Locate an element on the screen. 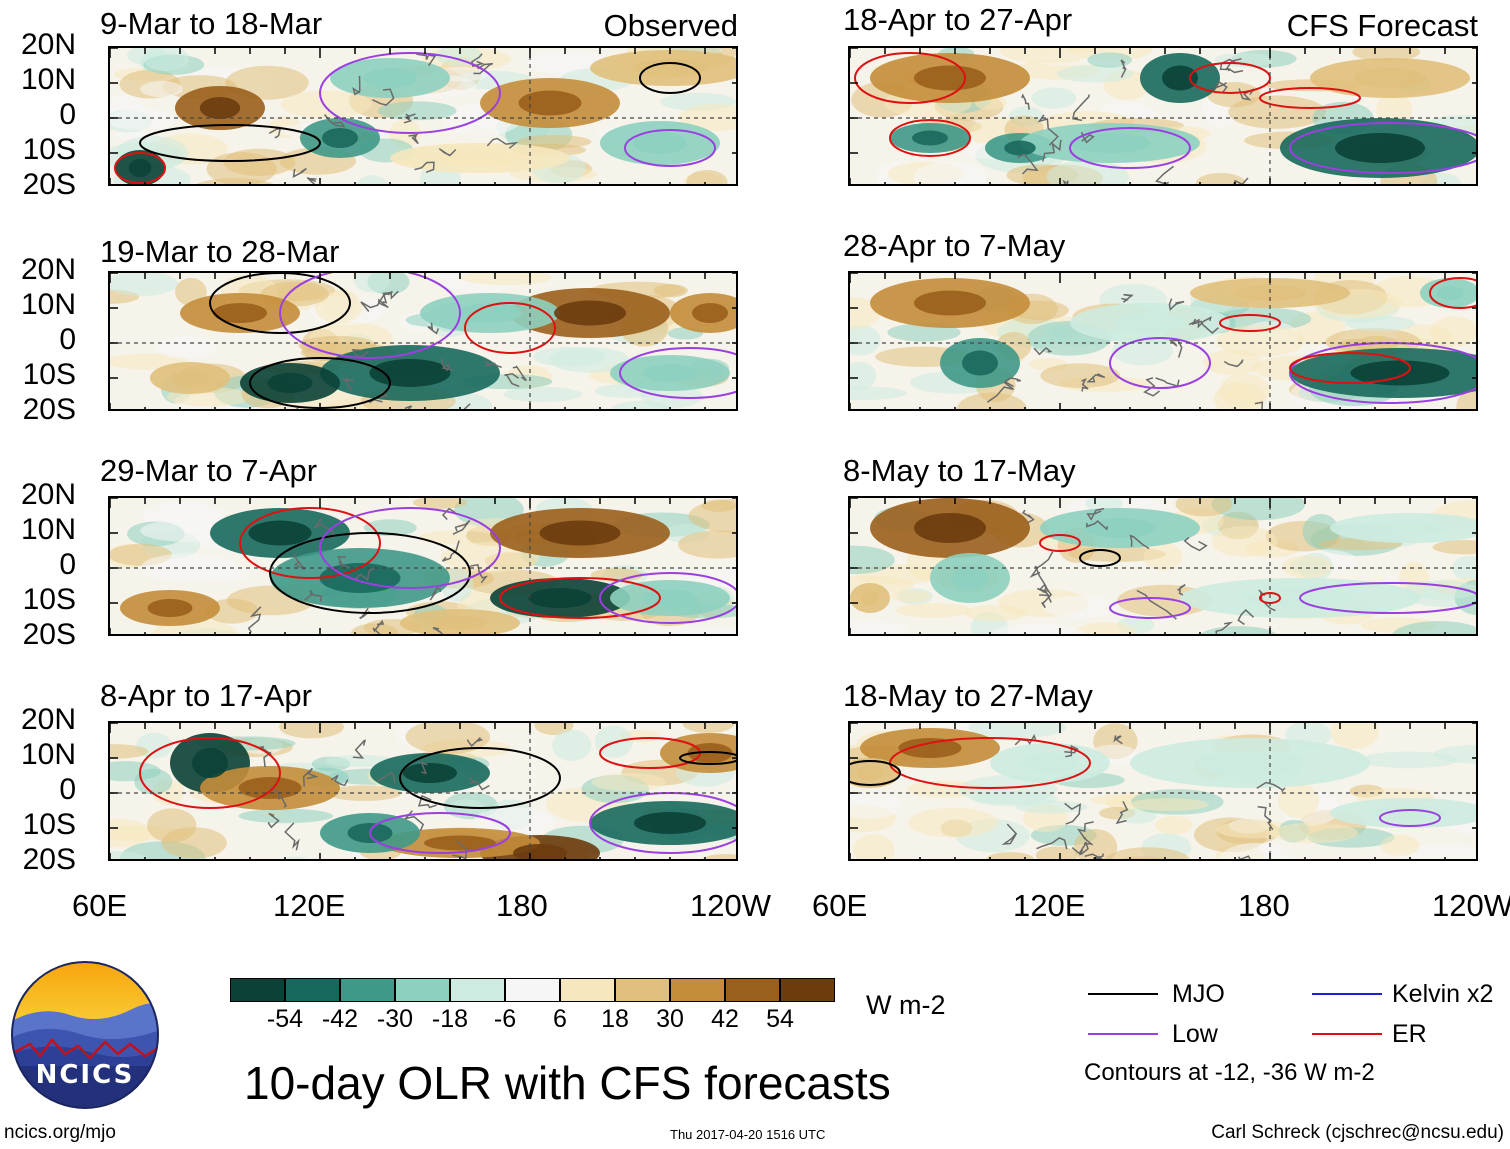 The image size is (1510, 1149). lat-label: 10S is located at coordinates (49, 599).